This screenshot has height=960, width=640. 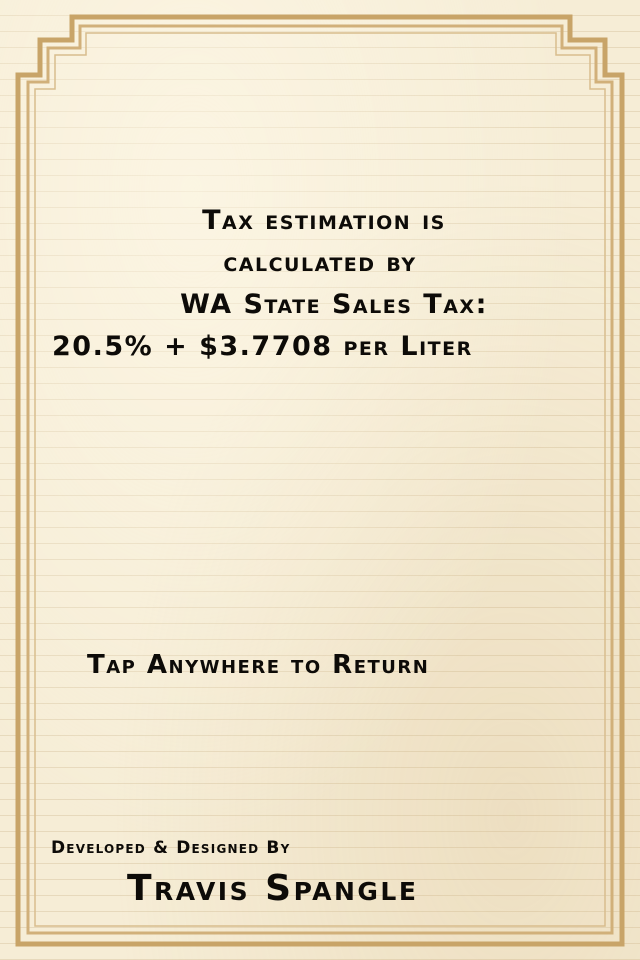 I want to click on tax-info-line-4: 20.5% + $3.7708 per Liter, so click(x=262, y=346).